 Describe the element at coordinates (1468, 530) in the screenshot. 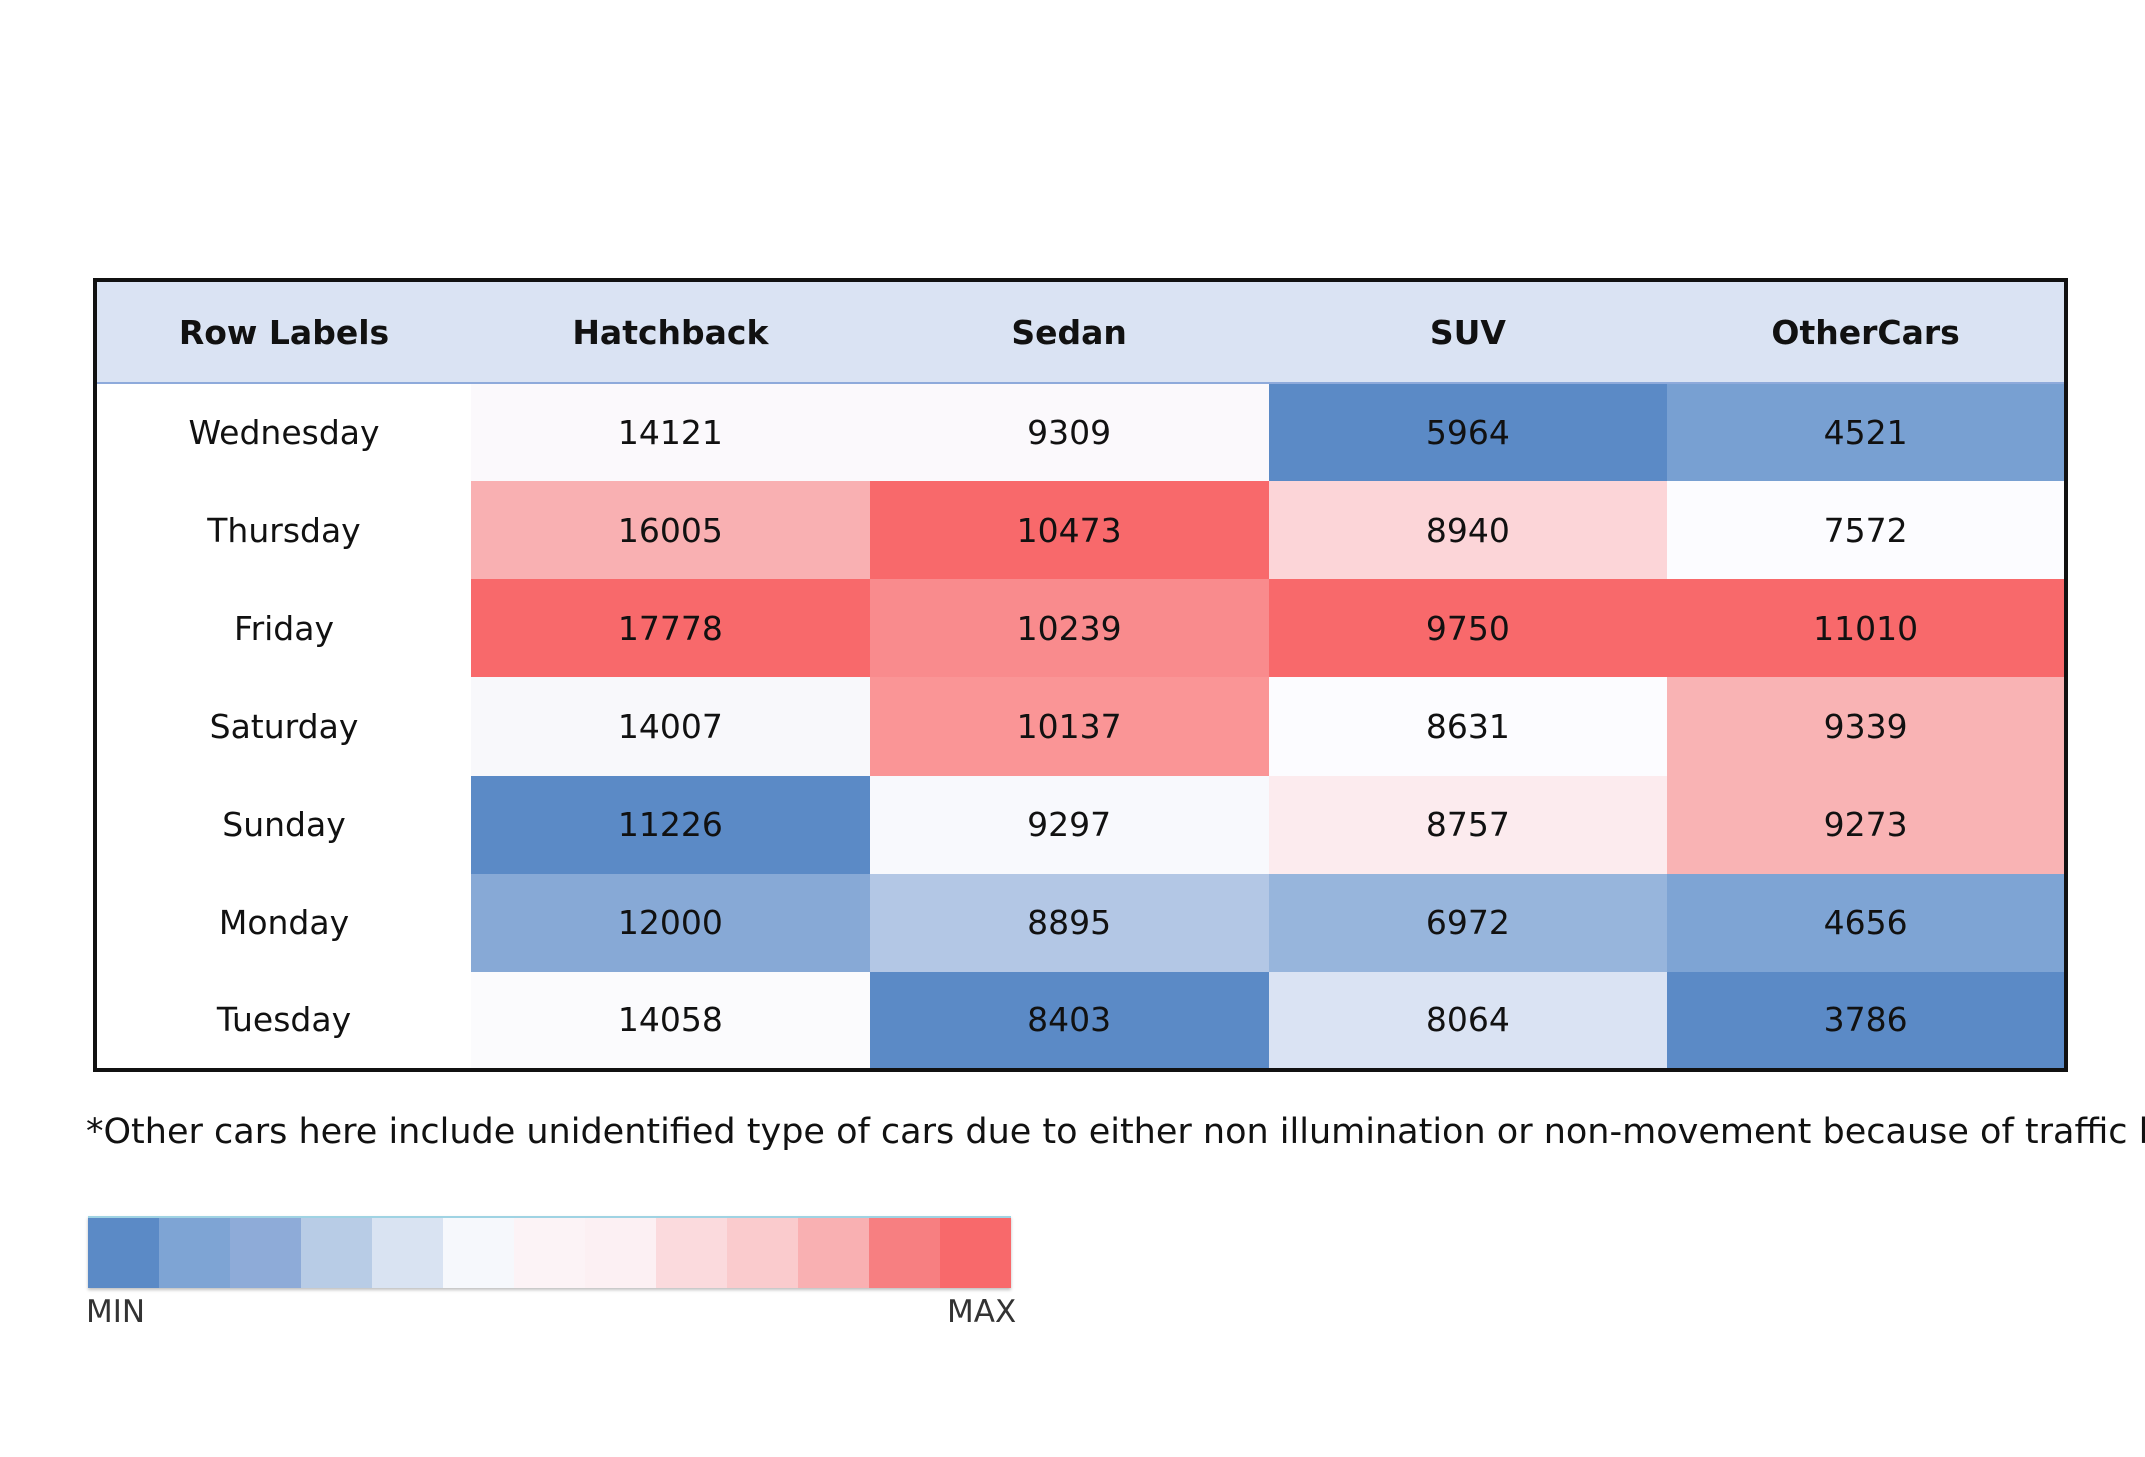

I see `heatmap-cell: 8940` at that location.